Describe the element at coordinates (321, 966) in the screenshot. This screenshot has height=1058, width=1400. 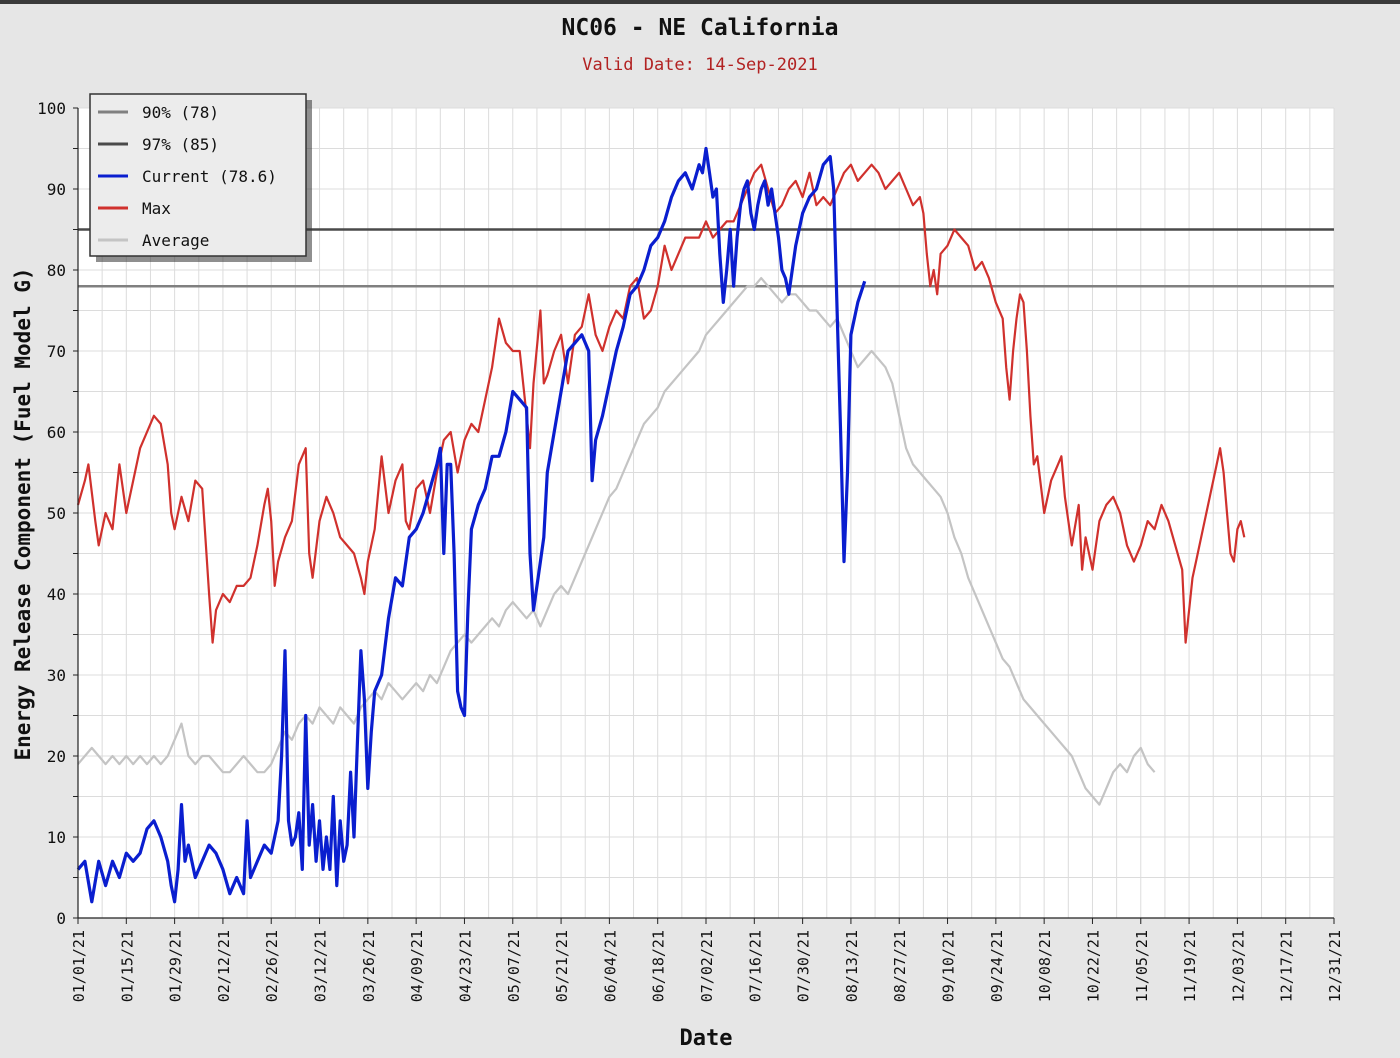
I see `x-tick-label: 03/12/21` at that location.